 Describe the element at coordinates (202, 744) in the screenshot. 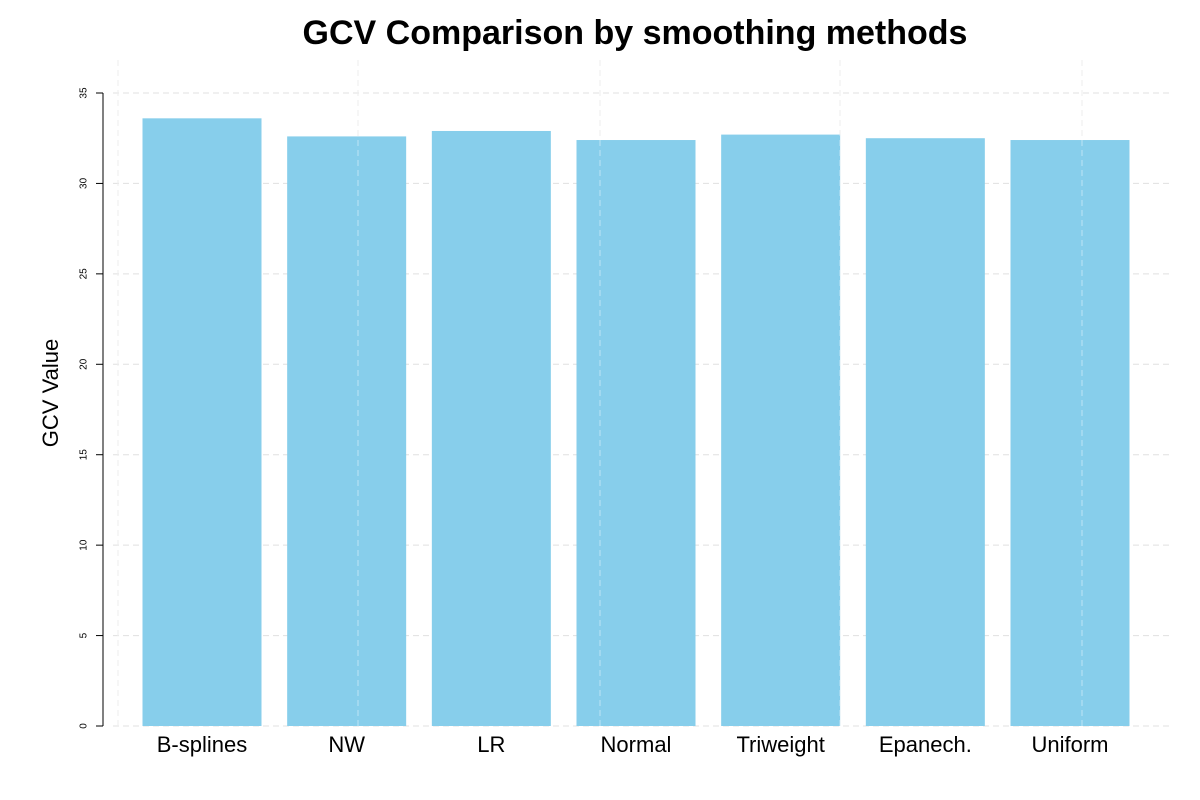

I see `x-tick-label: B-splines` at that location.